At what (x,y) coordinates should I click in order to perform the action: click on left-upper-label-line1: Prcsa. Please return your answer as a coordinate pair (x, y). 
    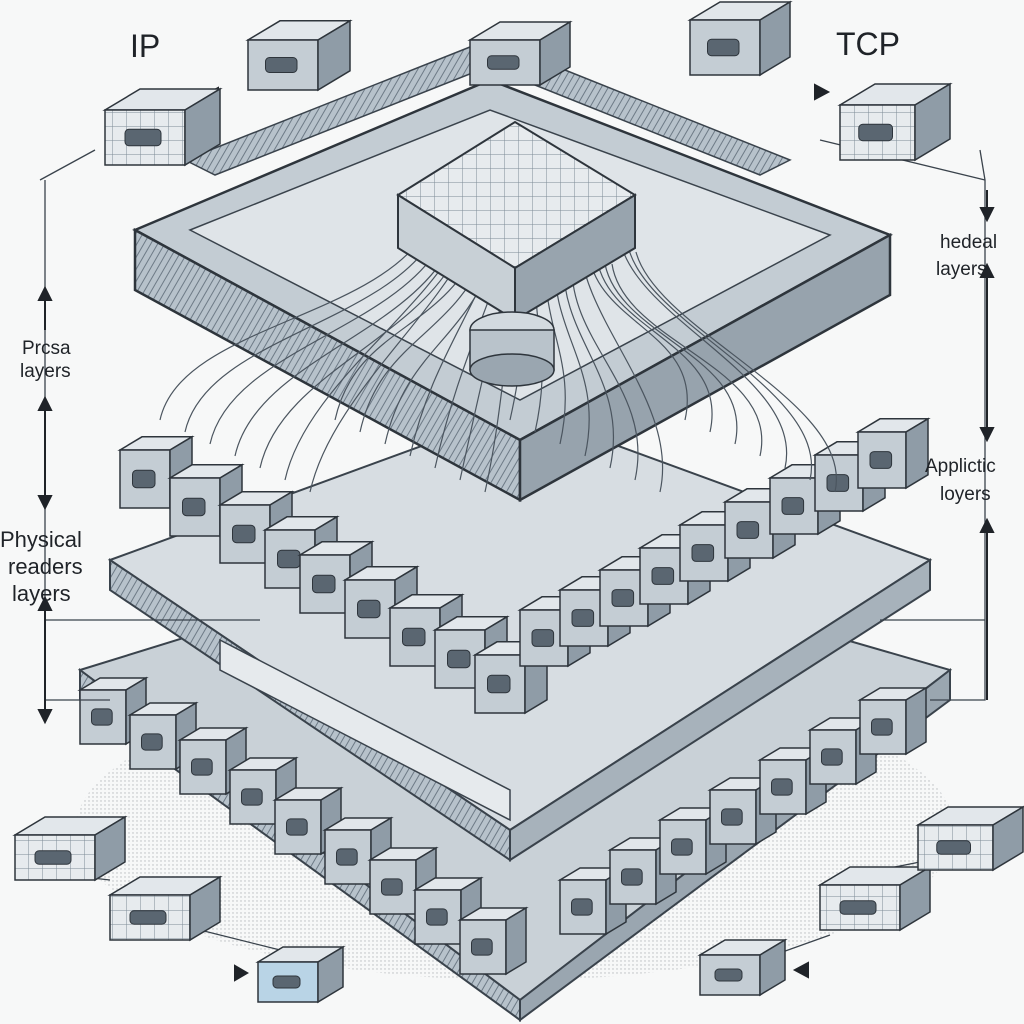
    Looking at the image, I should click on (46, 348).